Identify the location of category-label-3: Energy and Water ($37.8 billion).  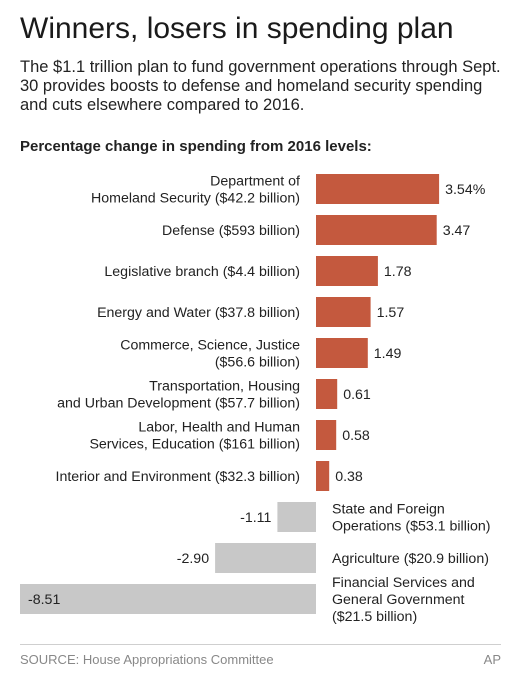
(198, 313).